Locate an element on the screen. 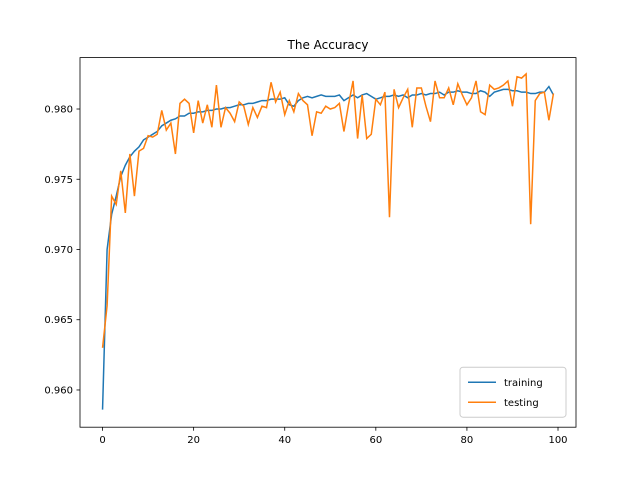 This screenshot has width=640, height=484. y-tick-label: 0.970 is located at coordinates (58, 250).